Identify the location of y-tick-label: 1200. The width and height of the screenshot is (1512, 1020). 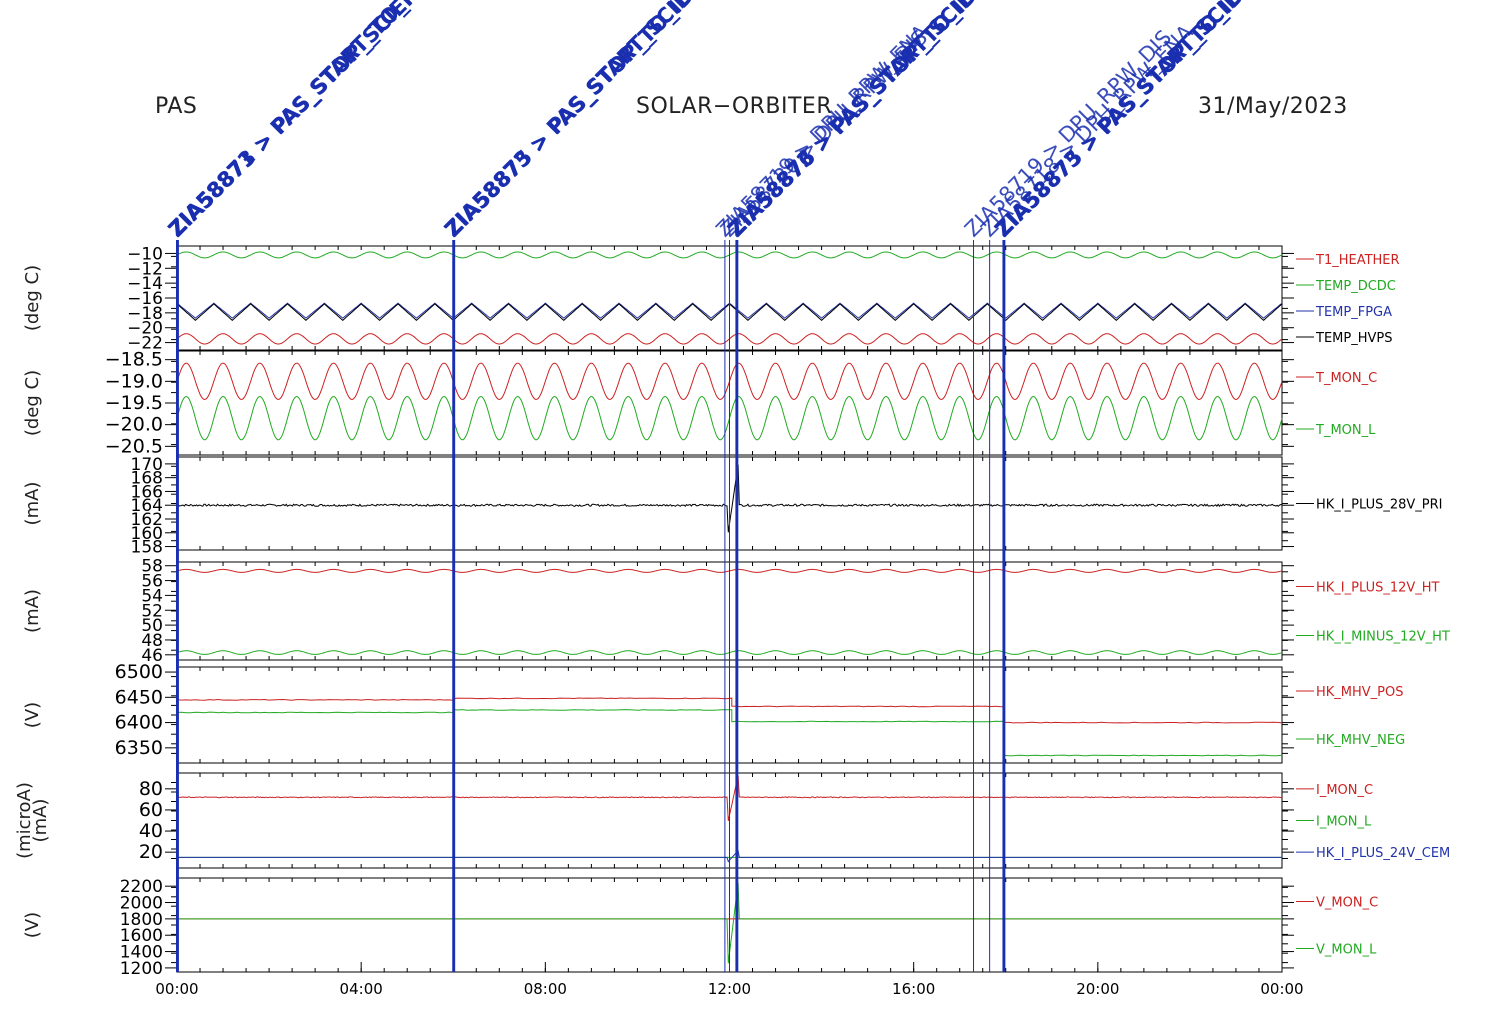
(141, 969).